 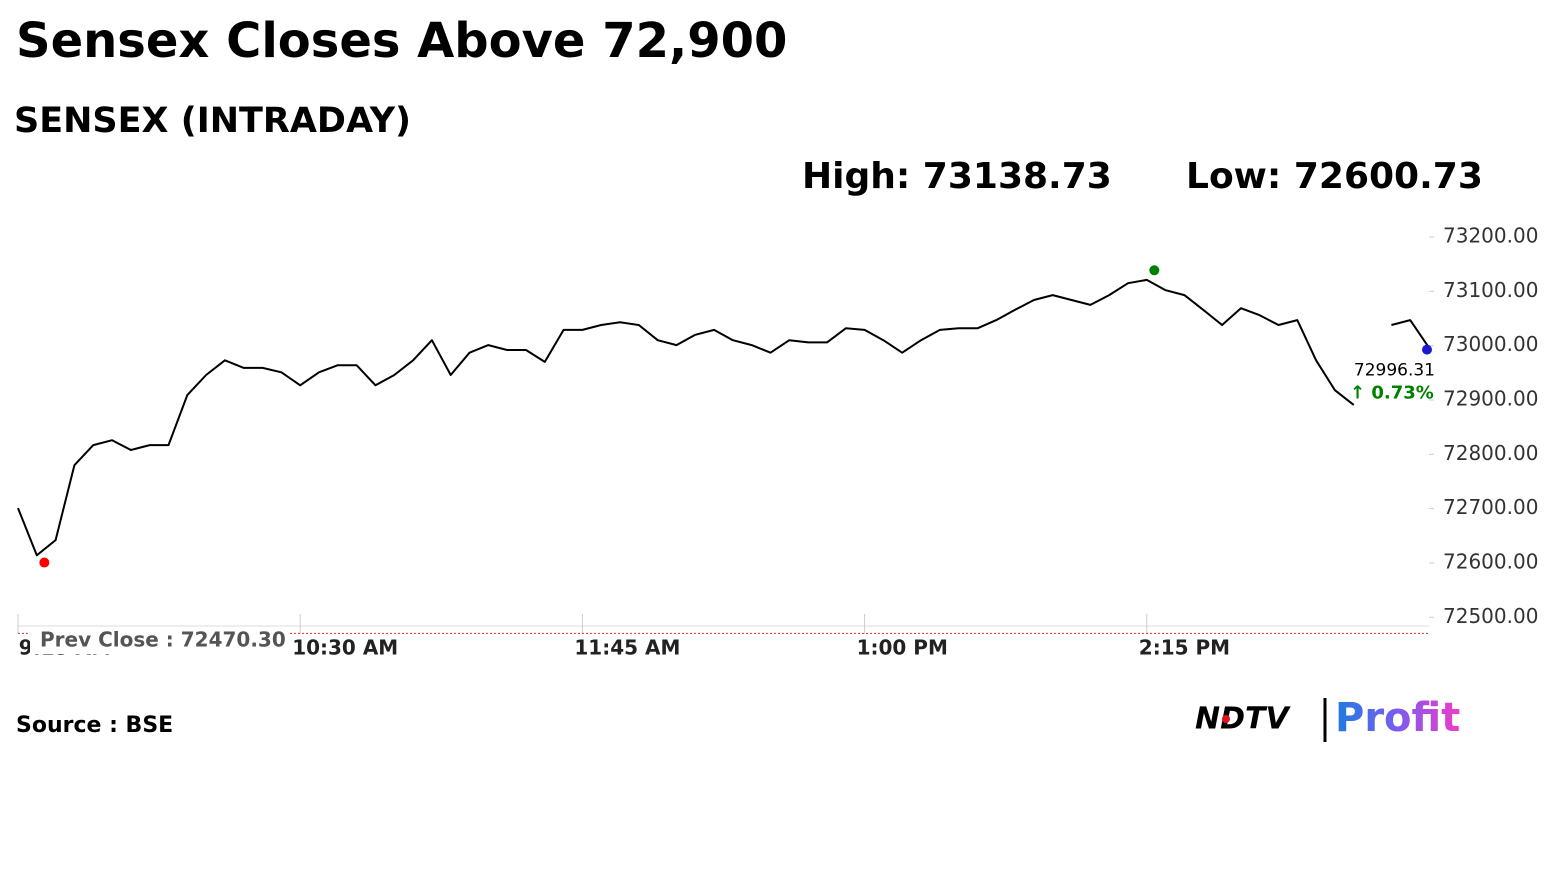 What do you see at coordinates (1490, 290) in the screenshot?
I see `y-tick-label: 73100.00` at bounding box center [1490, 290].